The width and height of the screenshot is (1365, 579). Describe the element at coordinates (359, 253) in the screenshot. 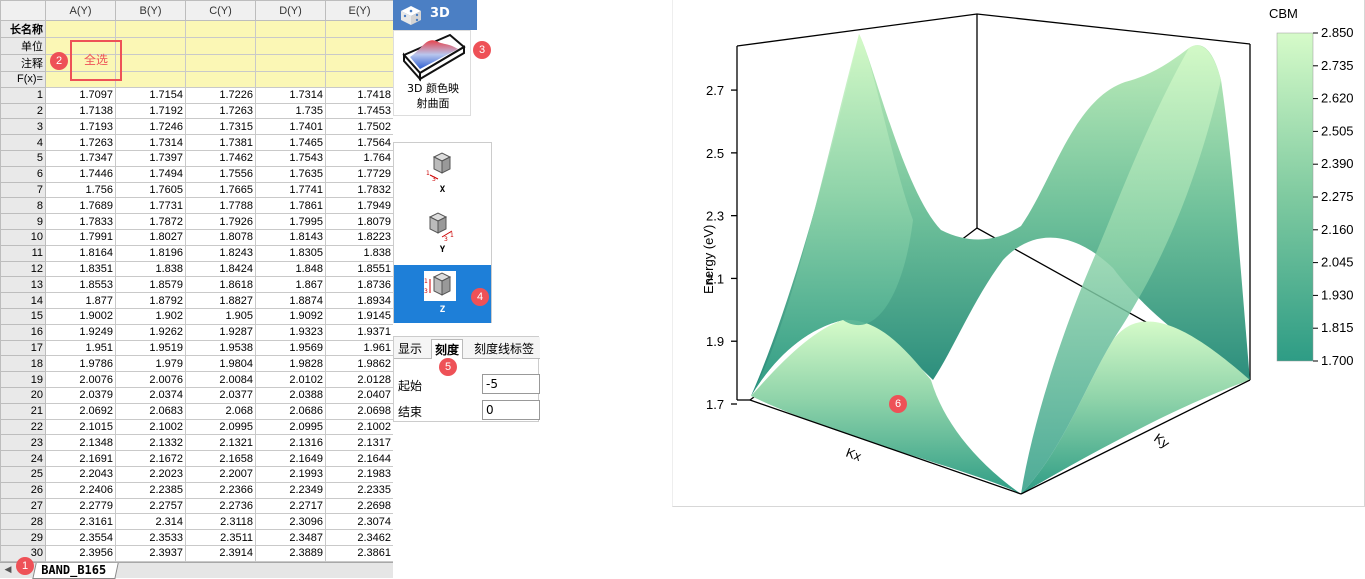

I see `table-cell: 1.838` at that location.